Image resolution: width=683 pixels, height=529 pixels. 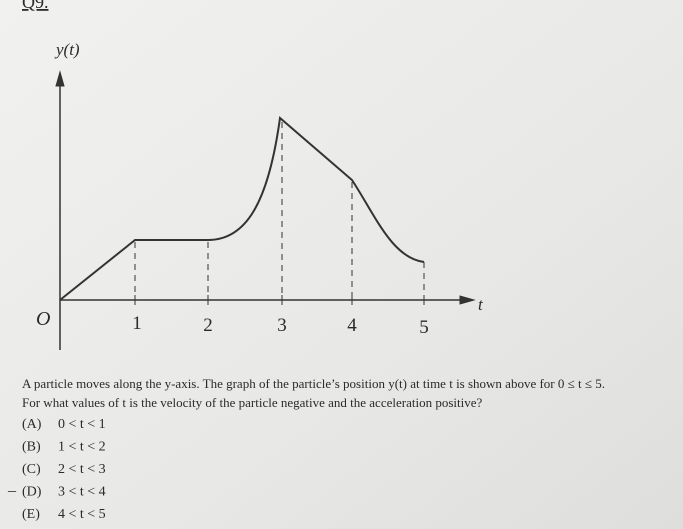 What do you see at coordinates (137, 323) in the screenshot?
I see `x-tick-label: 1` at bounding box center [137, 323].